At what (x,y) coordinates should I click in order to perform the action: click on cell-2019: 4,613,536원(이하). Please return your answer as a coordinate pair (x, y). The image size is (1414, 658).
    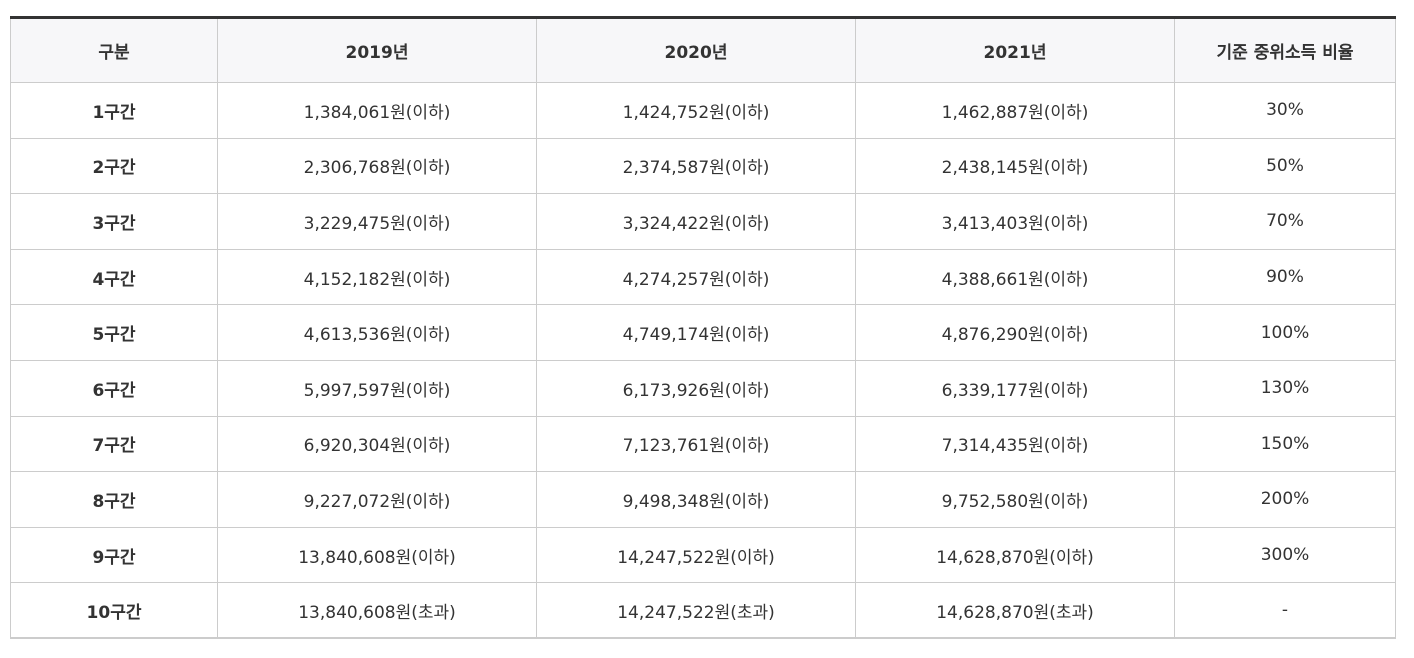
    Looking at the image, I should click on (377, 332).